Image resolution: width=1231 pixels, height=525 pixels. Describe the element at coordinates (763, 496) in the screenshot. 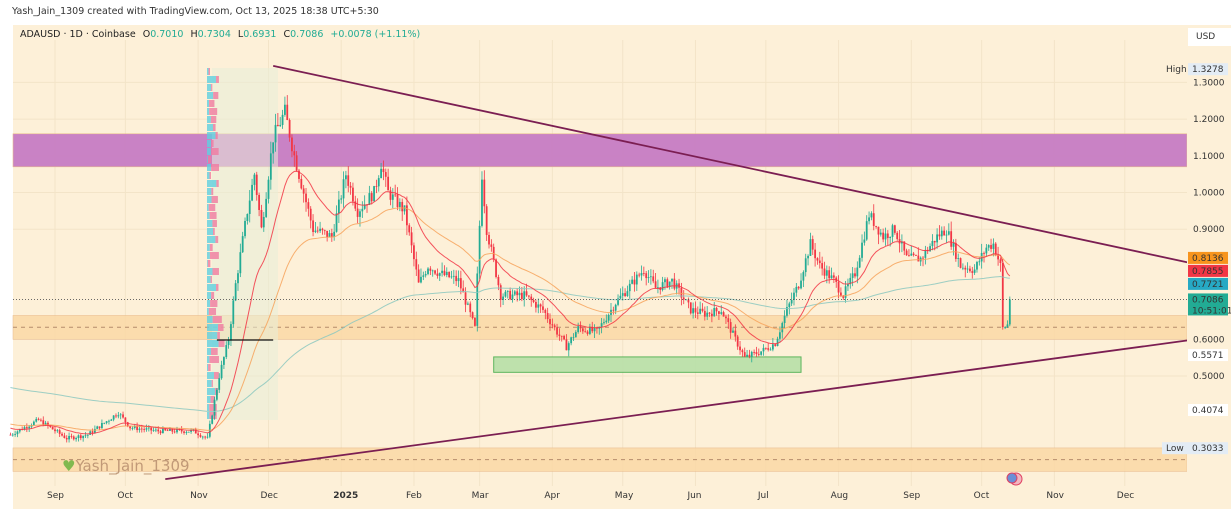

I see `time-tick-label: Jul` at that location.